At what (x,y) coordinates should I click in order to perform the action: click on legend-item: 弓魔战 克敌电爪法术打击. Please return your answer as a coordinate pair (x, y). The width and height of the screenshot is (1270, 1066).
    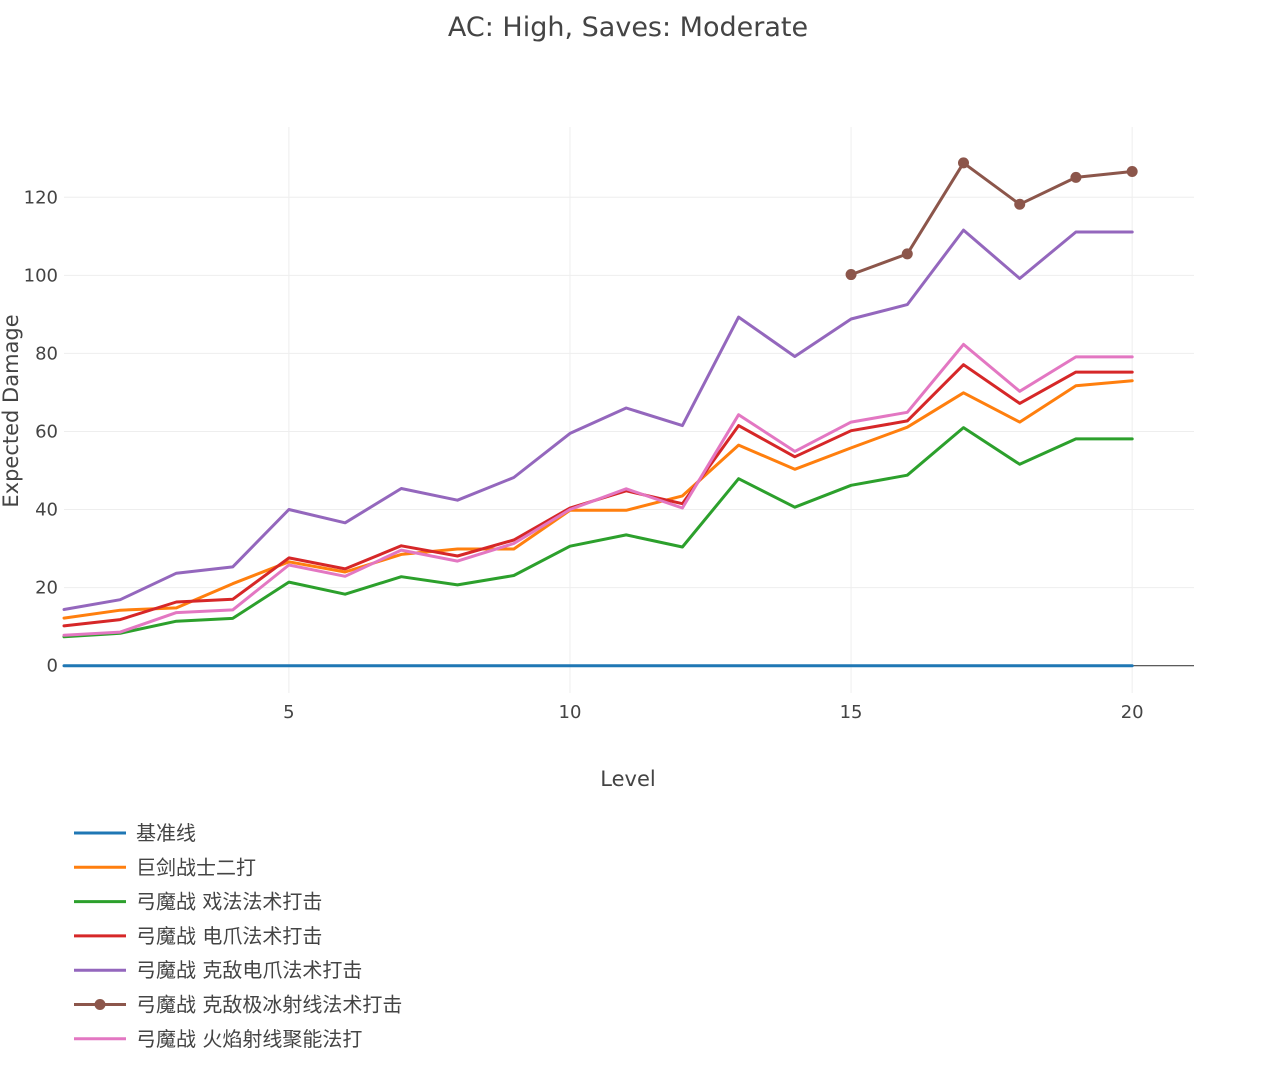
    Looking at the image, I should click on (218, 970).